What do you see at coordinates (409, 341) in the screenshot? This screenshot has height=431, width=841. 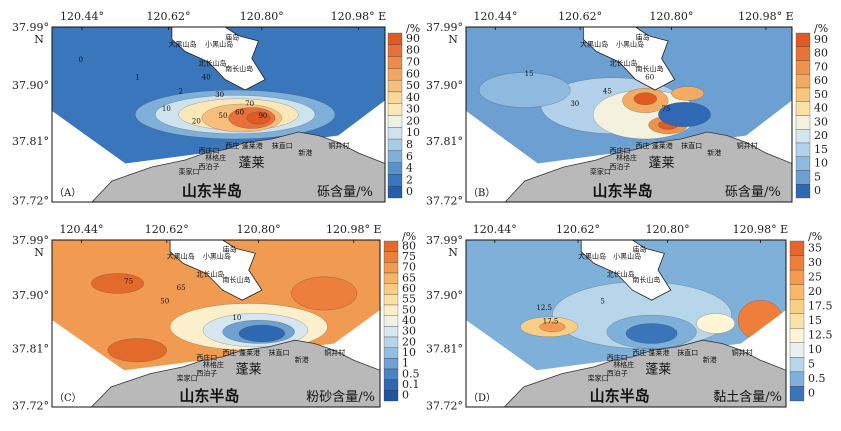 I see `colorbar-tick: 20` at bounding box center [409, 341].